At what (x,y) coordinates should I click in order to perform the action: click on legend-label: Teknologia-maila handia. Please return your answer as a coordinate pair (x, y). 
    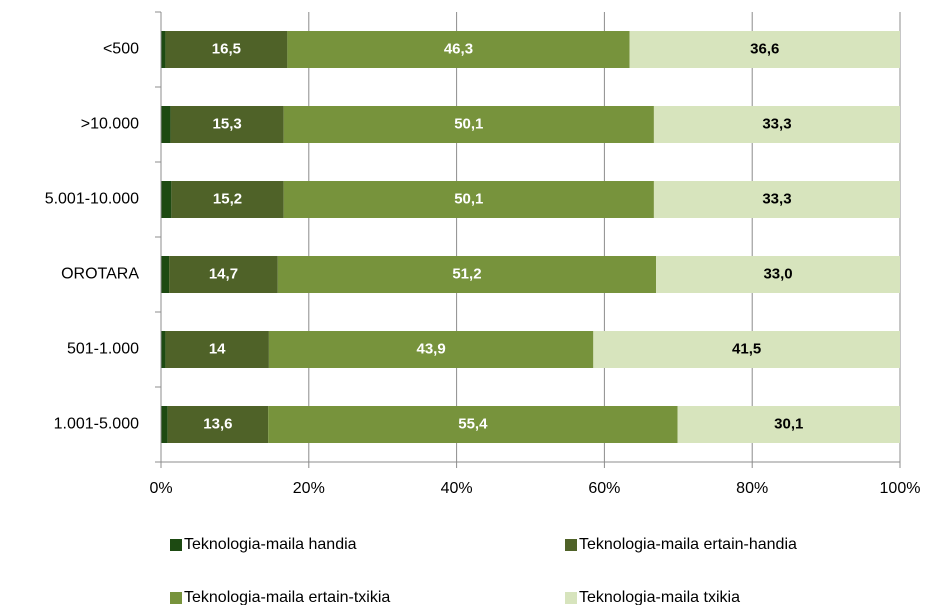
    Looking at the image, I should click on (270, 544).